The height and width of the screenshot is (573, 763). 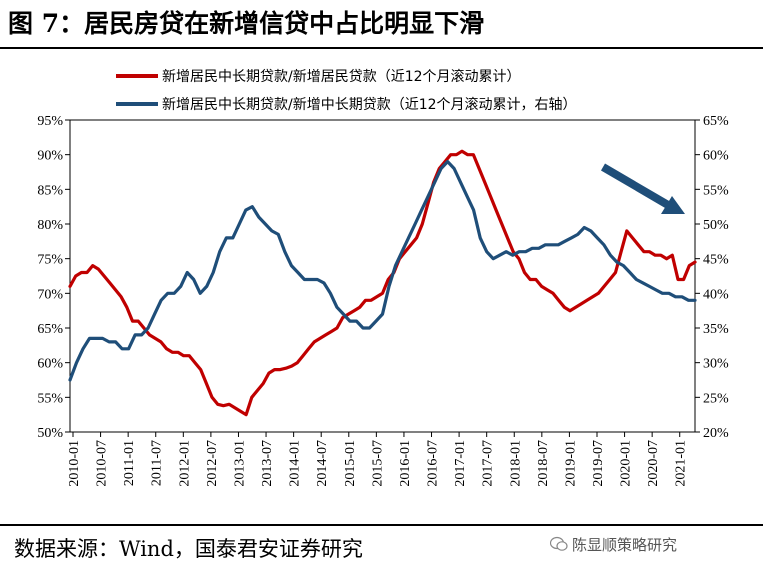 I want to click on title-rule, so click(x=381, y=48).